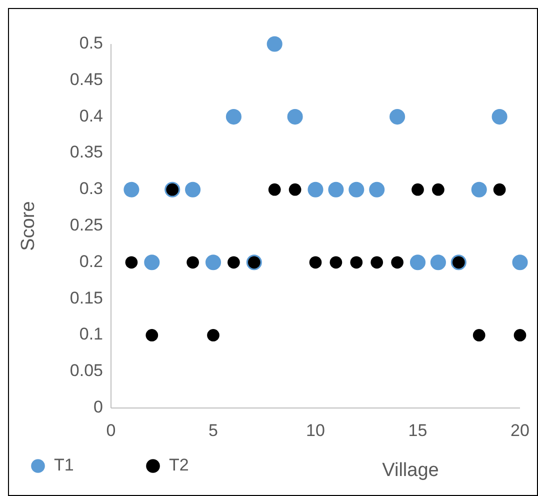 This screenshot has height=496, width=538. What do you see at coordinates (86, 298) in the screenshot?
I see `y-tick-label: 0.15` at bounding box center [86, 298].